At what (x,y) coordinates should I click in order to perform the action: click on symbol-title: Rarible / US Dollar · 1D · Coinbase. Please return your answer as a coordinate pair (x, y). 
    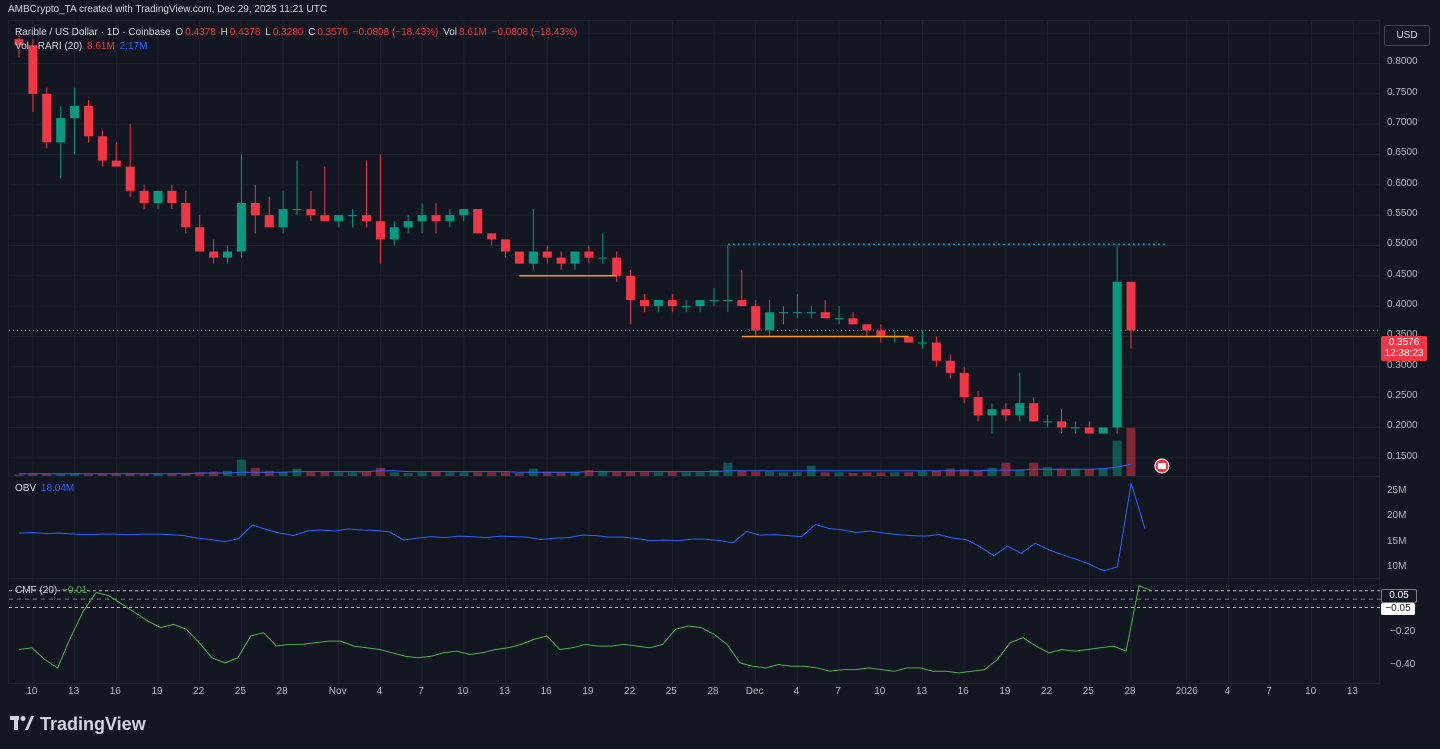
    Looking at the image, I should click on (93, 32).